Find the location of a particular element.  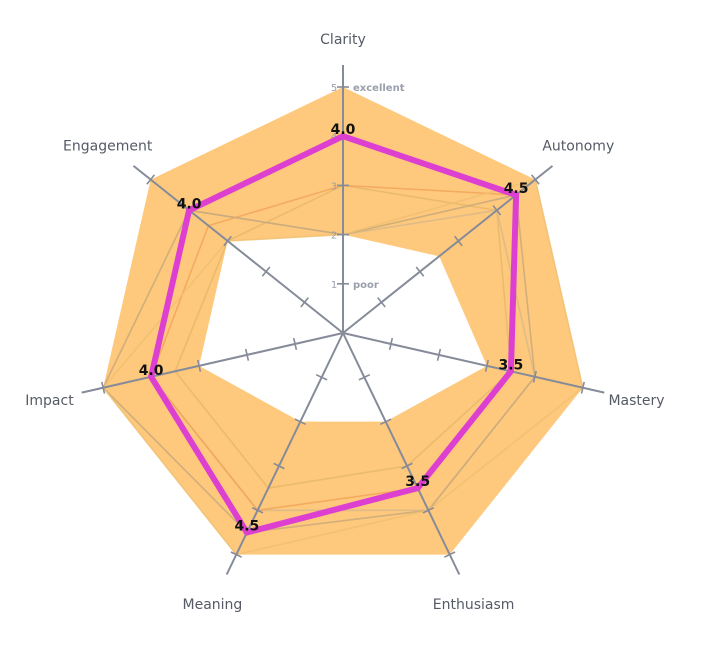

axis-label: Clarity is located at coordinates (343, 40).